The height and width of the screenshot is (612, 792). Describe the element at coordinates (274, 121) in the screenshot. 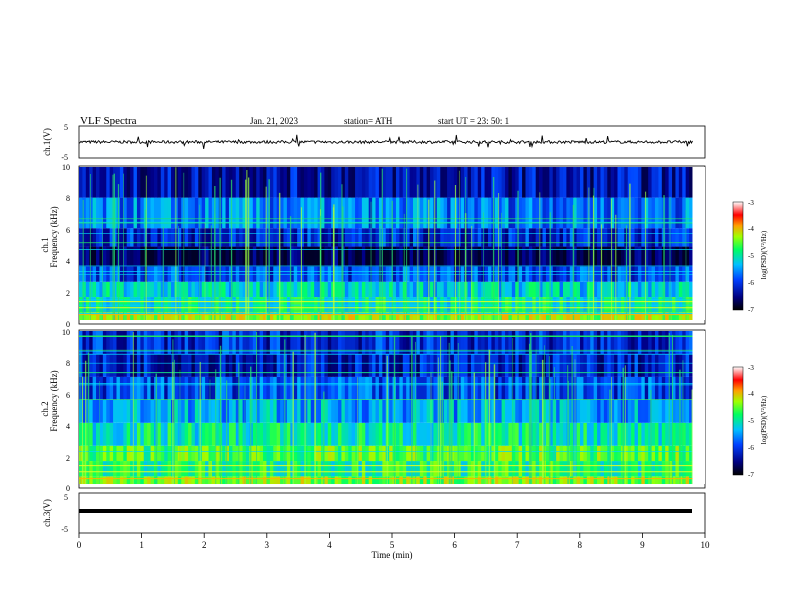

I see `date-label: Jan. 21, 2023` at that location.